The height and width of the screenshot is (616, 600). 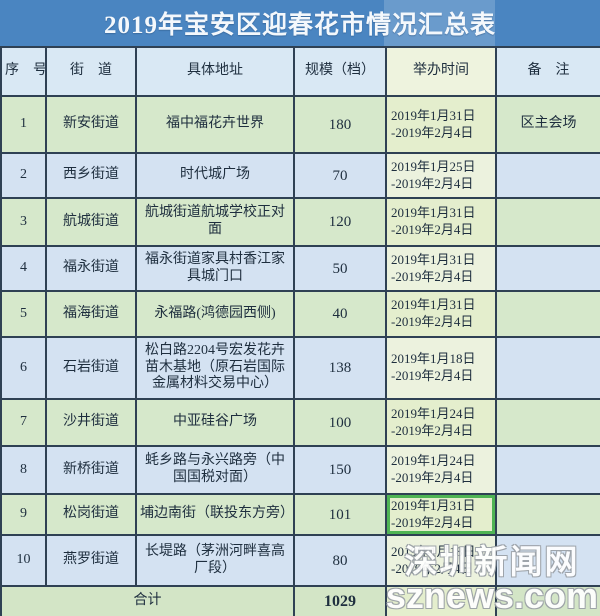 What do you see at coordinates (215, 124) in the screenshot?
I see `cell-address: 福中福花卉世界` at bounding box center [215, 124].